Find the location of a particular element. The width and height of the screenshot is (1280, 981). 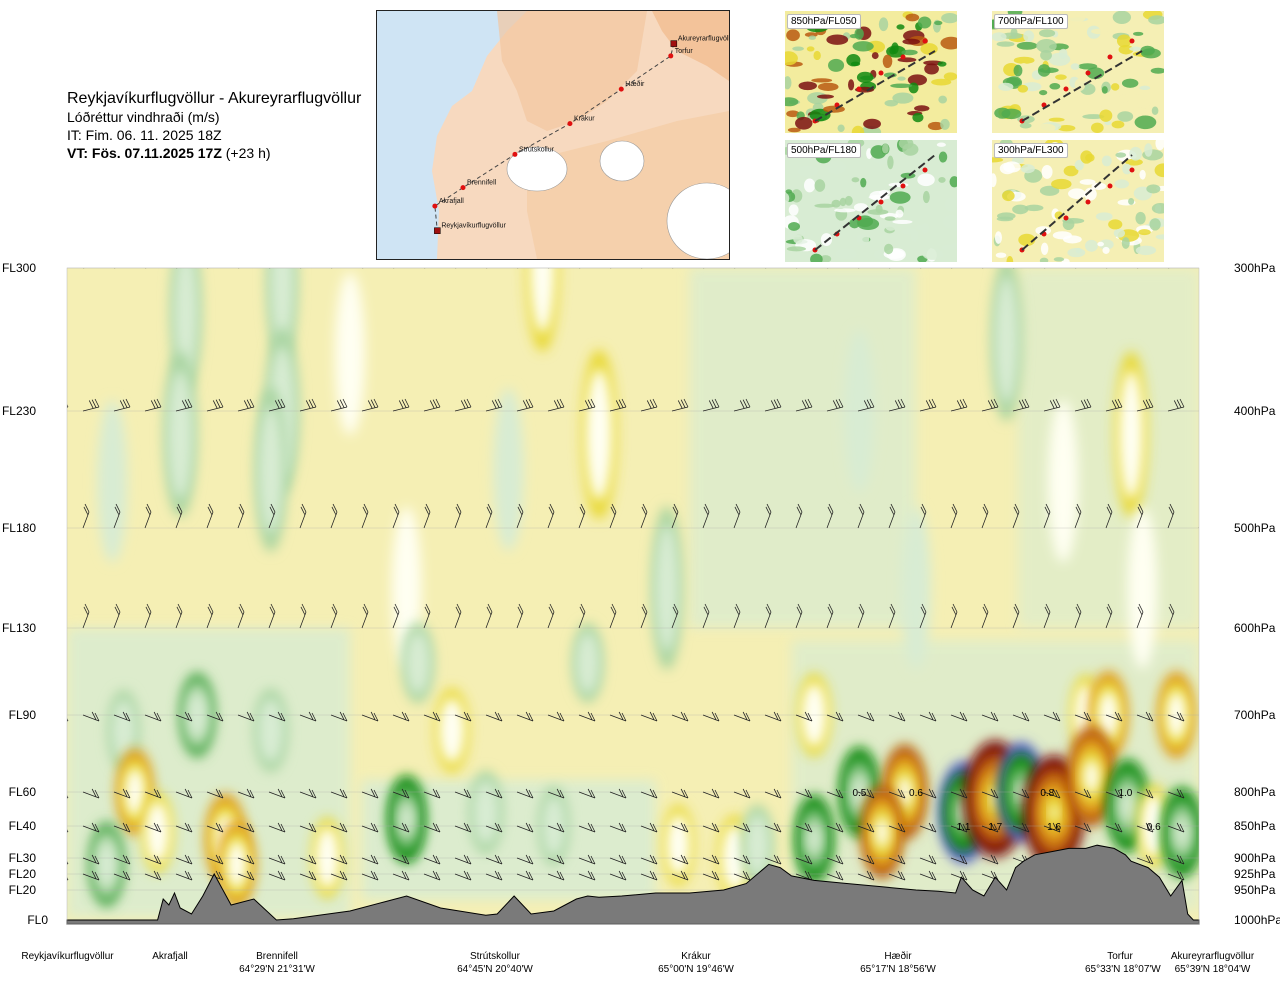

svg-text: Brennifell is located at coordinates (482, 183).